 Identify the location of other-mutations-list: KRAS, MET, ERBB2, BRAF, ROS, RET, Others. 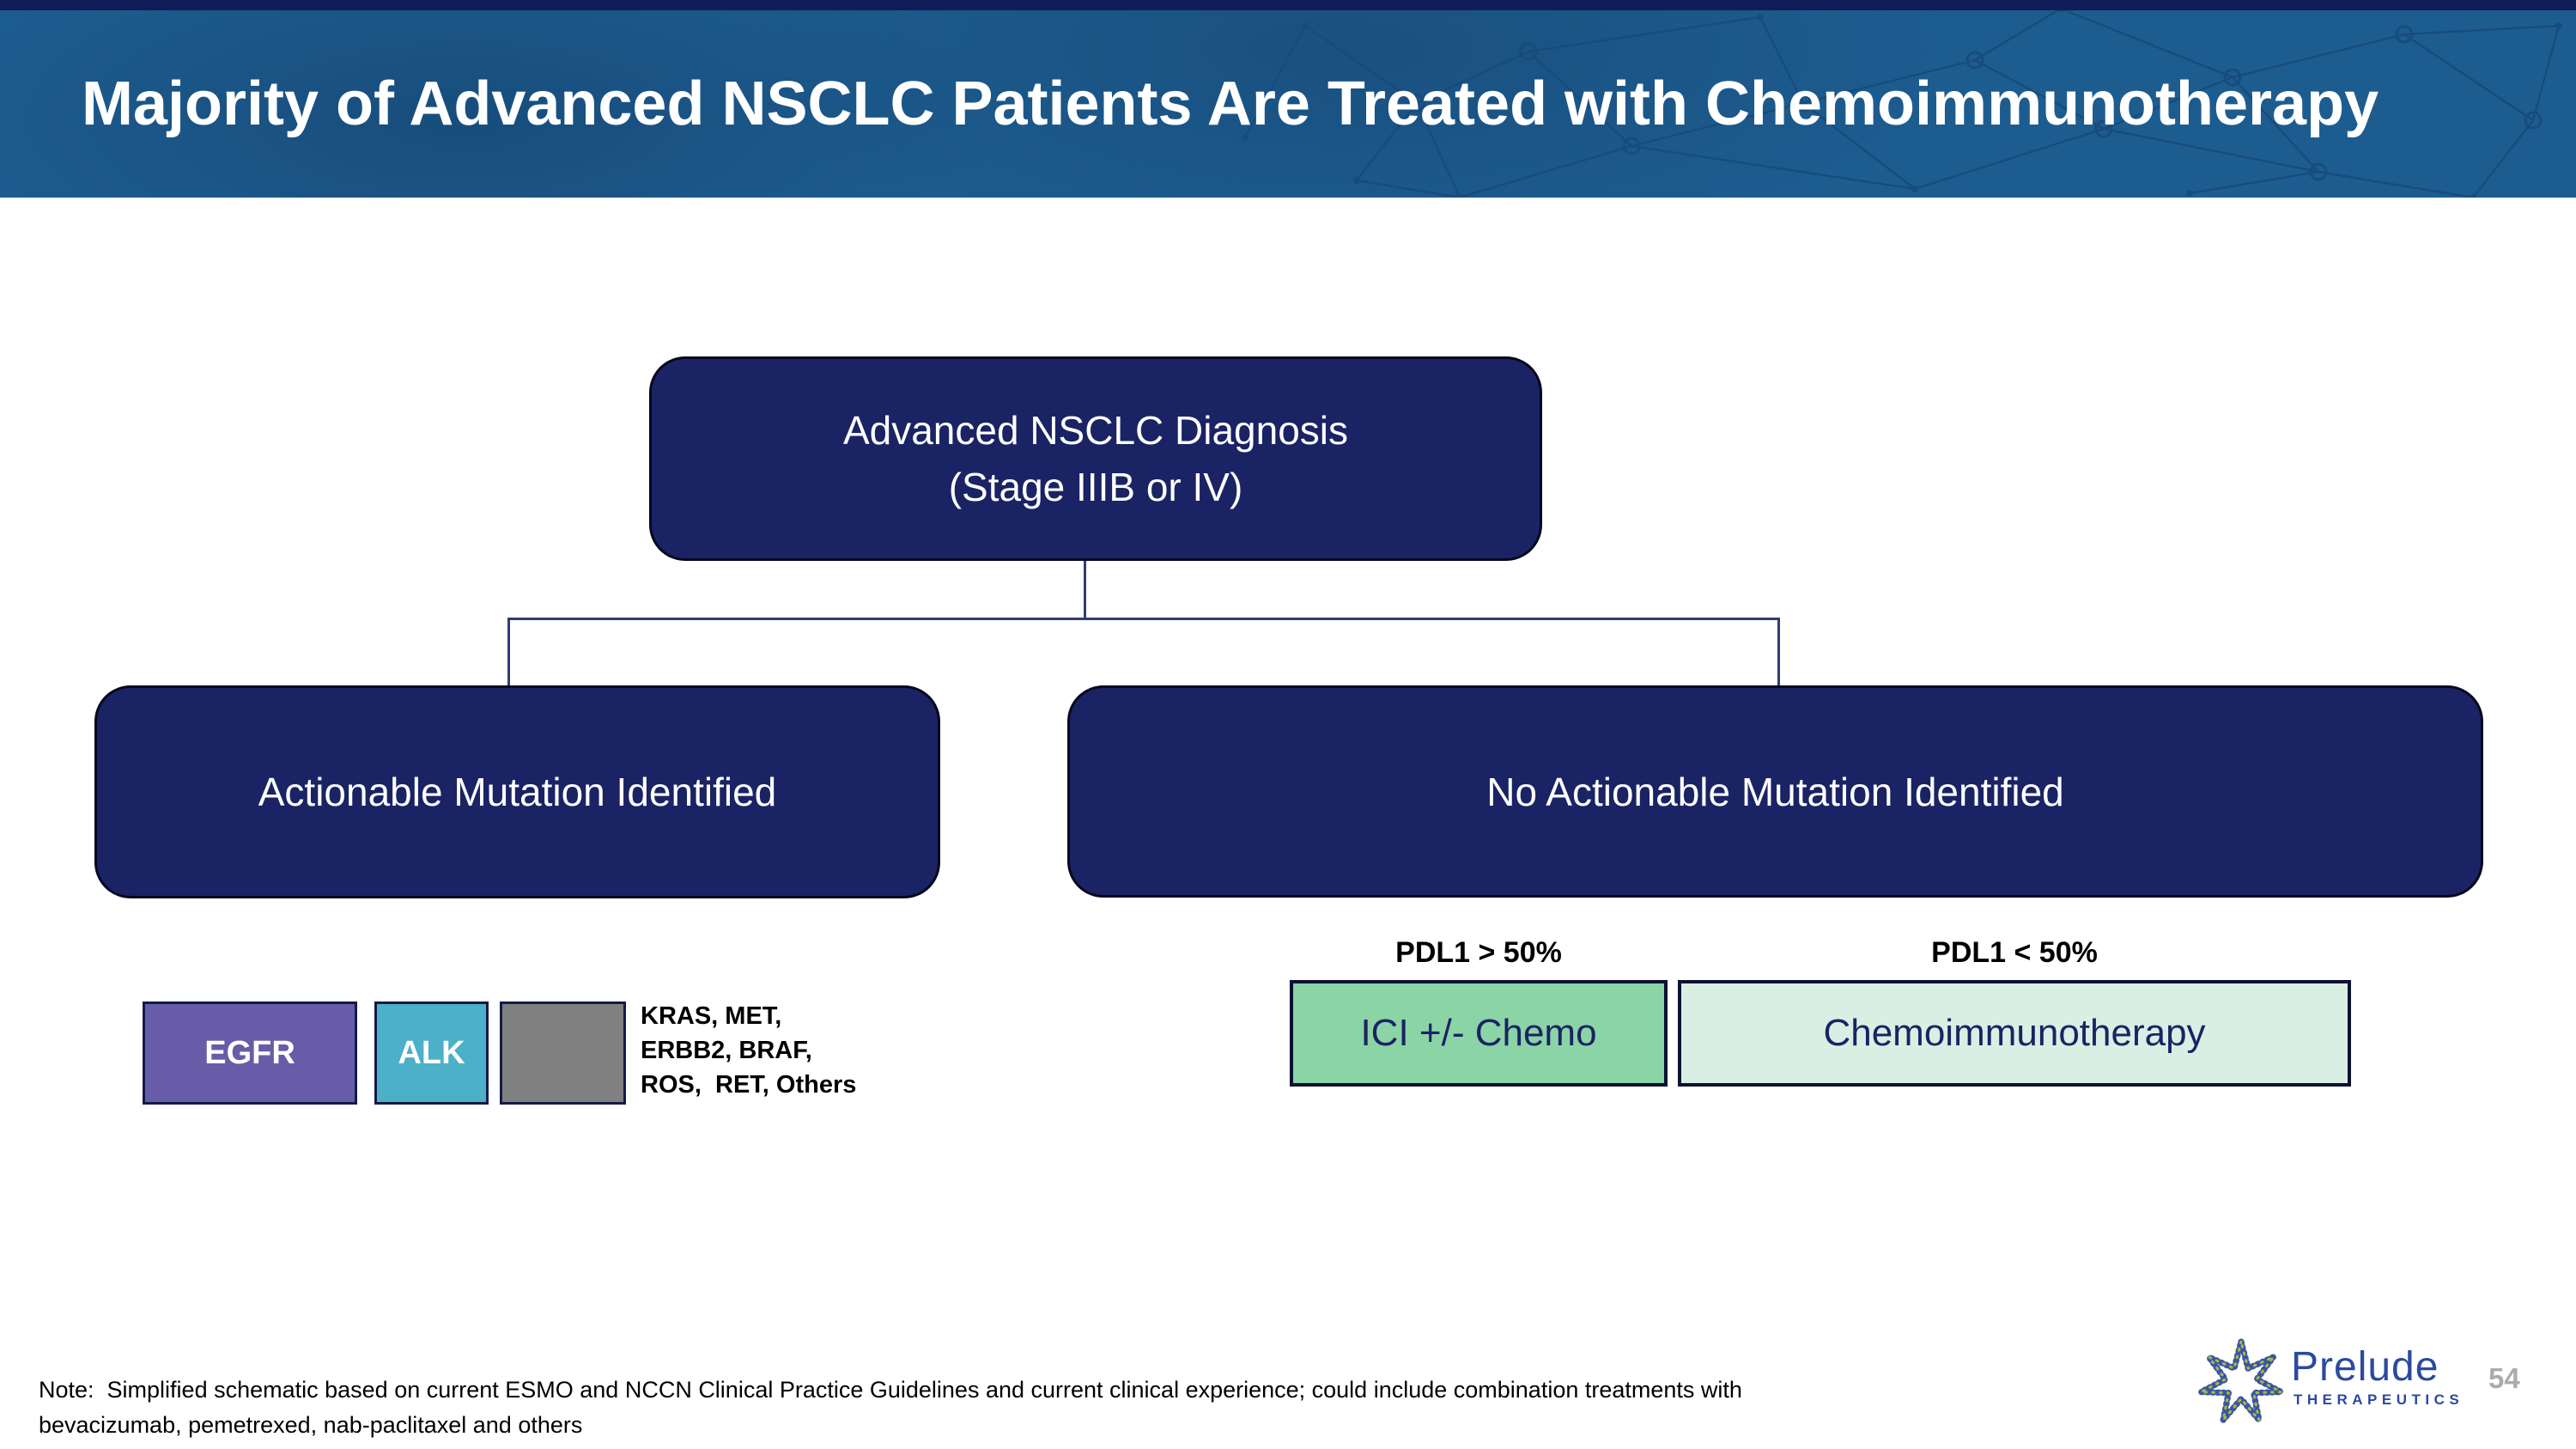
(749, 1050).